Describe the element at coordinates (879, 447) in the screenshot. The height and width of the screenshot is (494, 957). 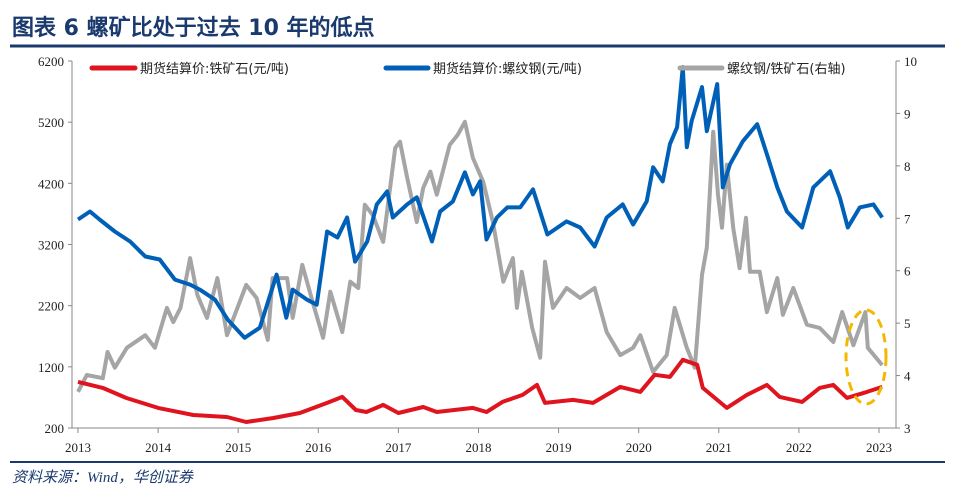
I see `x-tick-label: 2023` at that location.